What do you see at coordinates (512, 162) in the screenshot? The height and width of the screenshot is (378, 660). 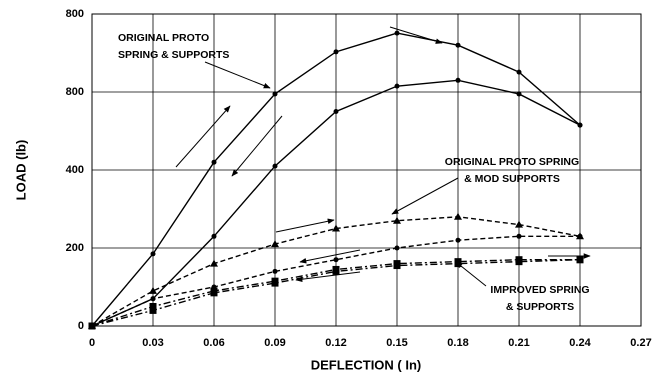 I see `annotation: ORIGINAL PROTO SPRING` at bounding box center [512, 162].